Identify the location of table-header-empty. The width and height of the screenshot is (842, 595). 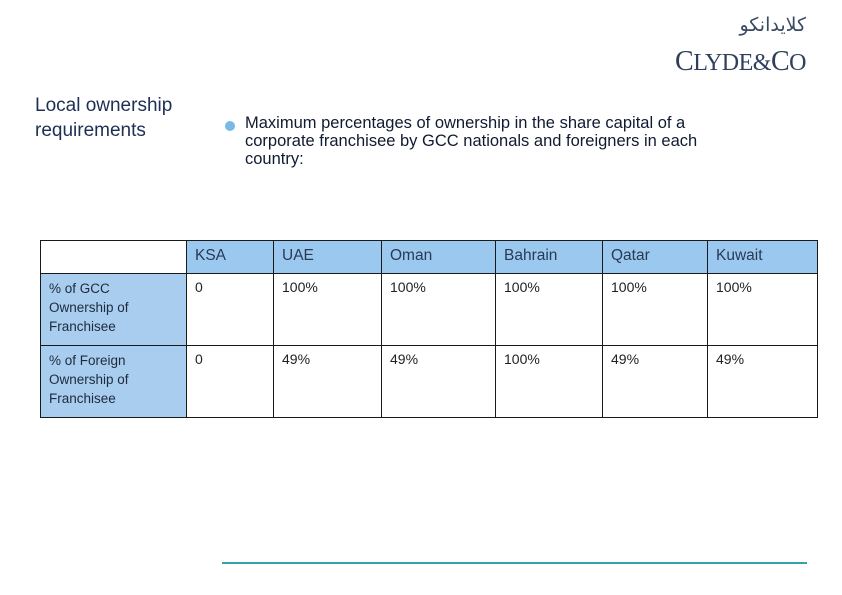
(113, 257).